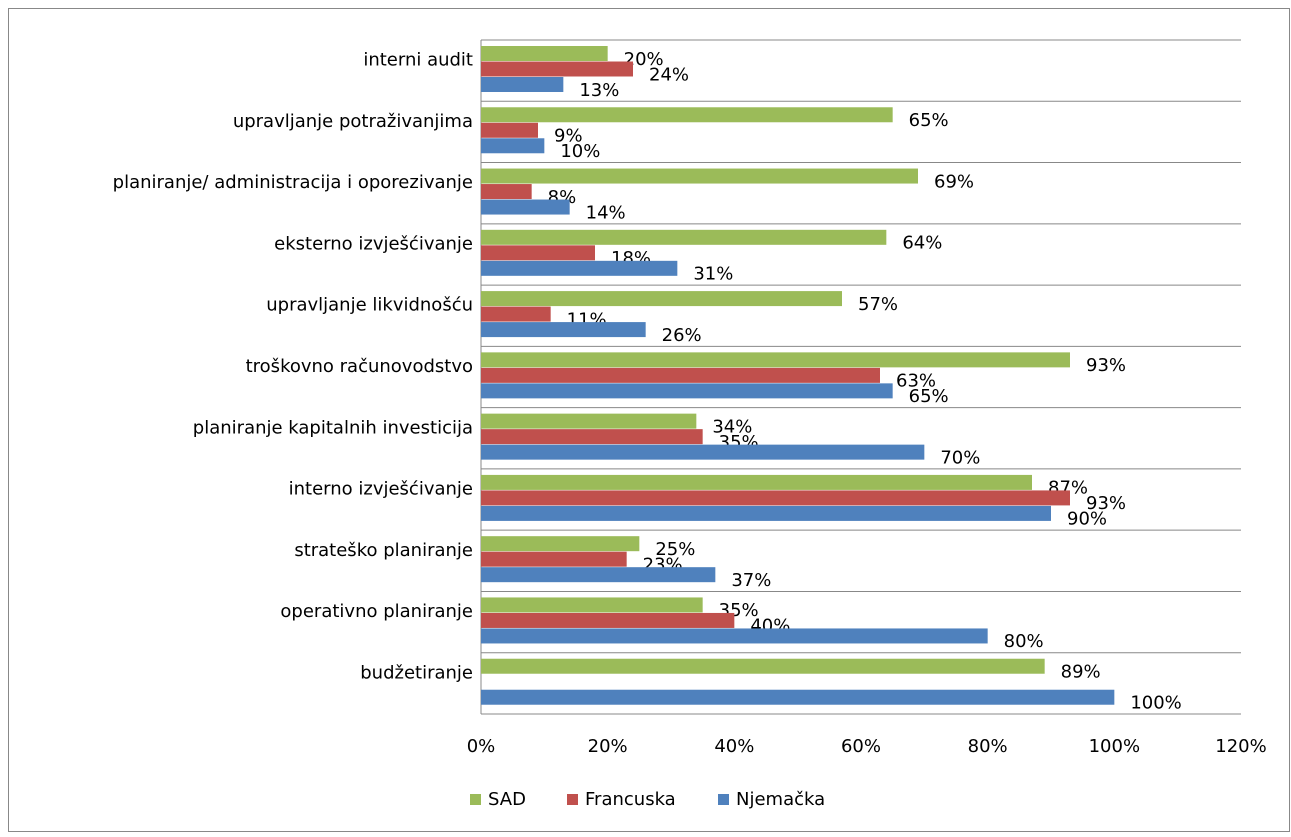  What do you see at coordinates (416, 672) in the screenshot?
I see `category-label: budžetiranje` at bounding box center [416, 672].